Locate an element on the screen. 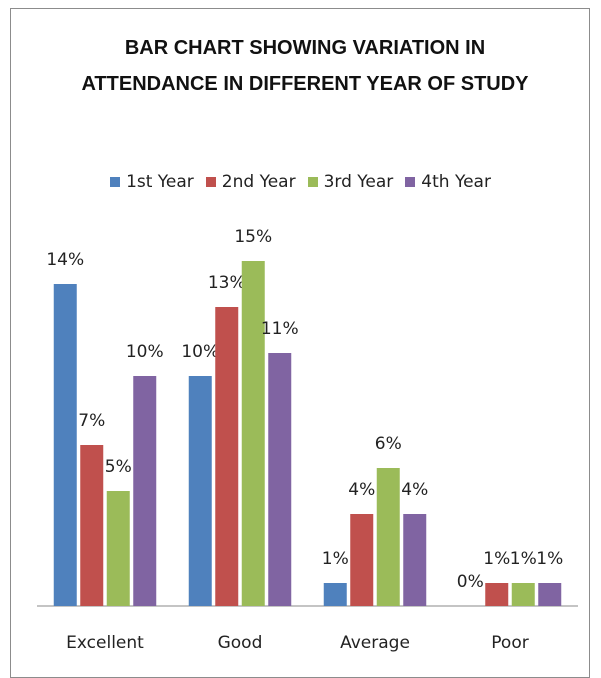 The width and height of the screenshot is (601, 678). legend-item: 3rd Year is located at coordinates (350, 182).